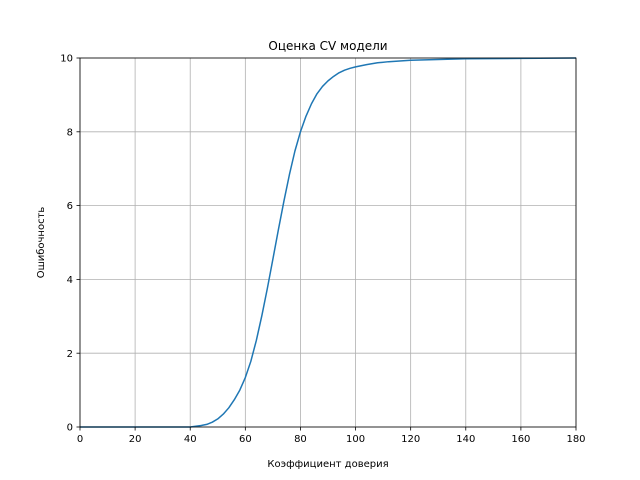 The width and height of the screenshot is (640, 480). Describe the element at coordinates (410, 439) in the screenshot. I see `x-tick-label: 120` at that location.